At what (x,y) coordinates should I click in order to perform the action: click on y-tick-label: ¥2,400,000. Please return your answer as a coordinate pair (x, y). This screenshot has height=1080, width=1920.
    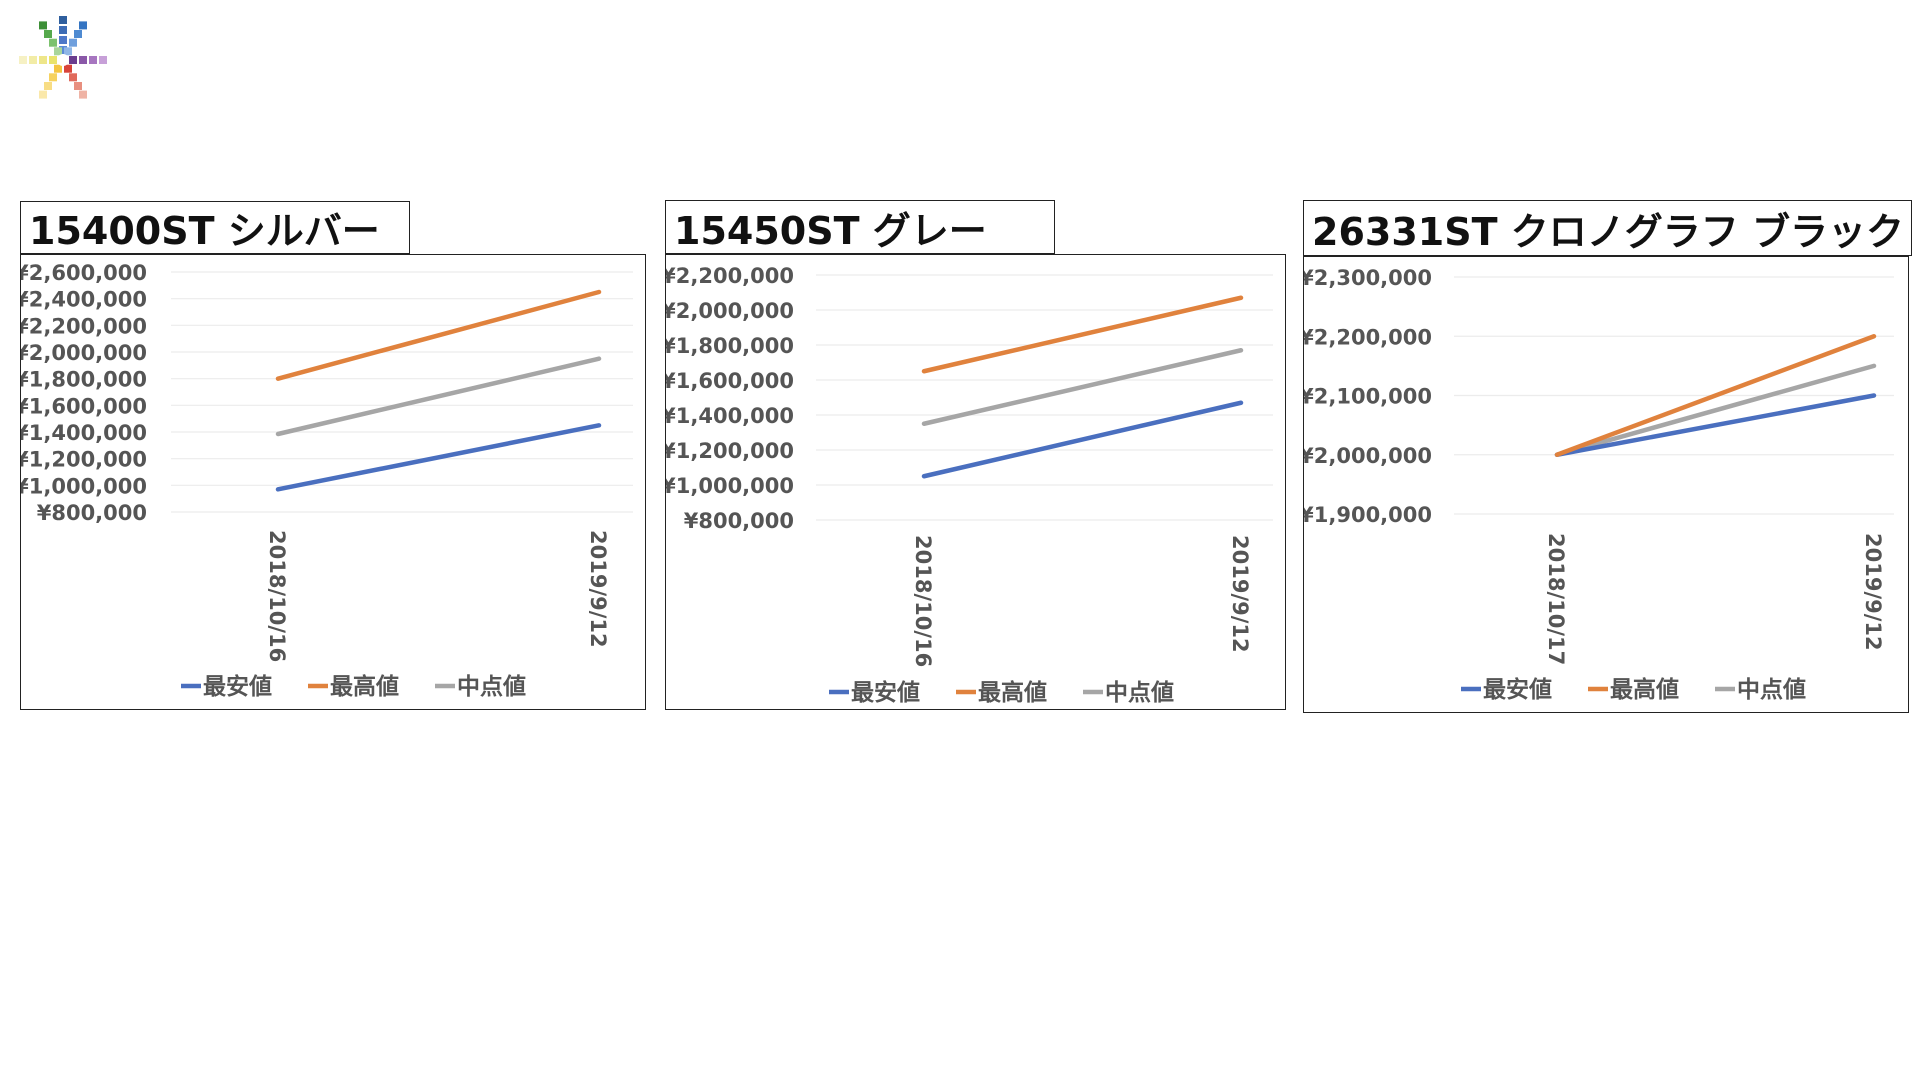
    Looking at the image, I should click on (84, 300).